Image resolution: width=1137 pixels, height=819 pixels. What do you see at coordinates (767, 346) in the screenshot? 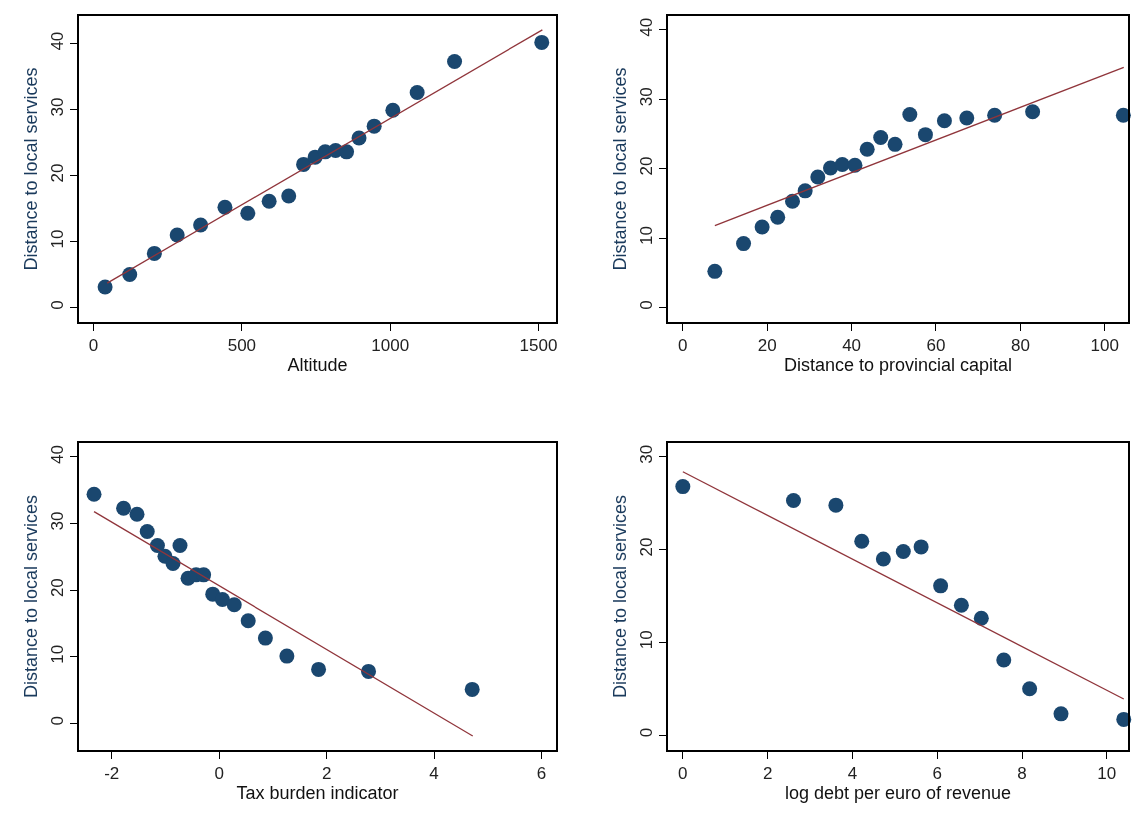
I see `x-tick-label: 20` at bounding box center [767, 346].